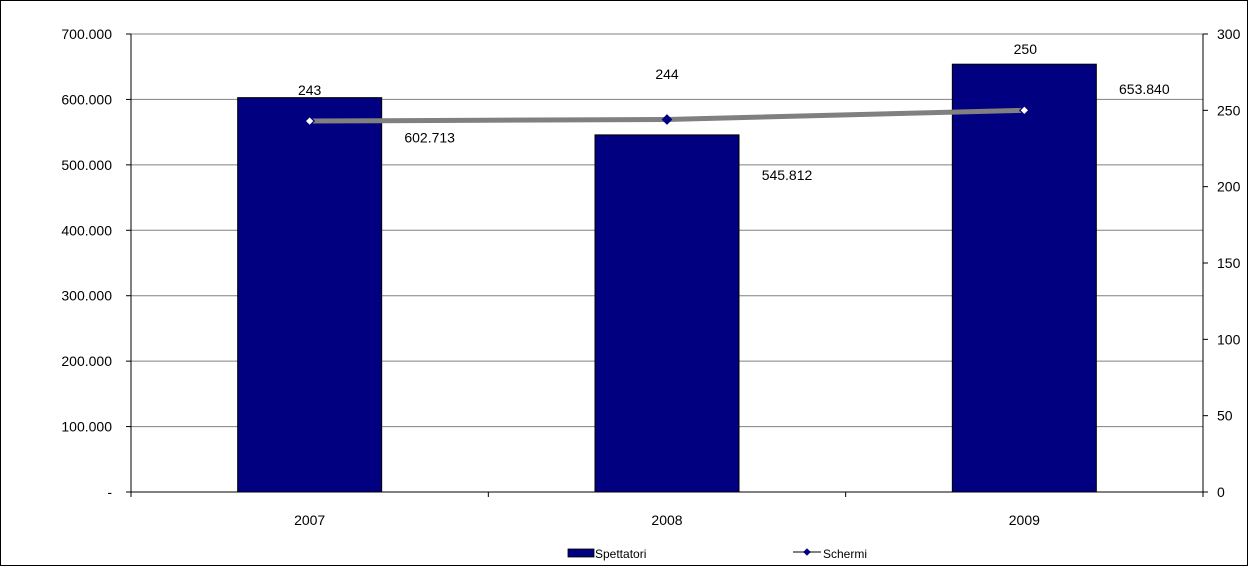 This screenshot has height=566, width=1248. Describe the element at coordinates (1144, 89) in the screenshot. I see `bar-data-label: 653.840` at that location.